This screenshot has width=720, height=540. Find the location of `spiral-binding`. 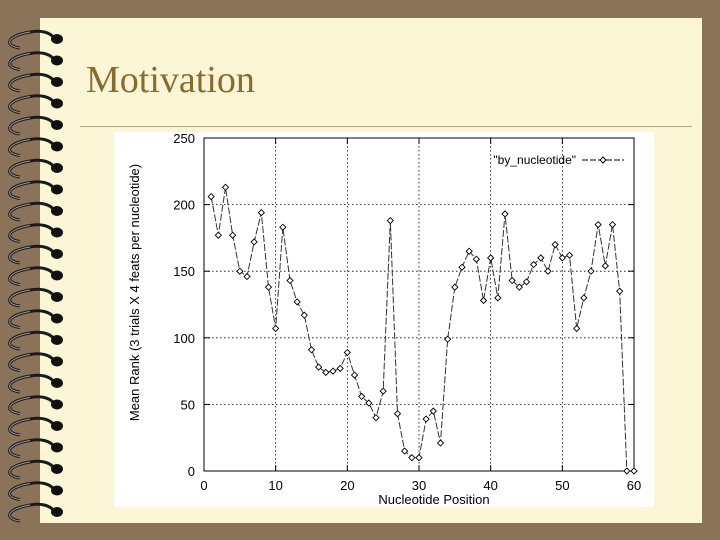

spiral-binding is located at coordinates (35, 276).